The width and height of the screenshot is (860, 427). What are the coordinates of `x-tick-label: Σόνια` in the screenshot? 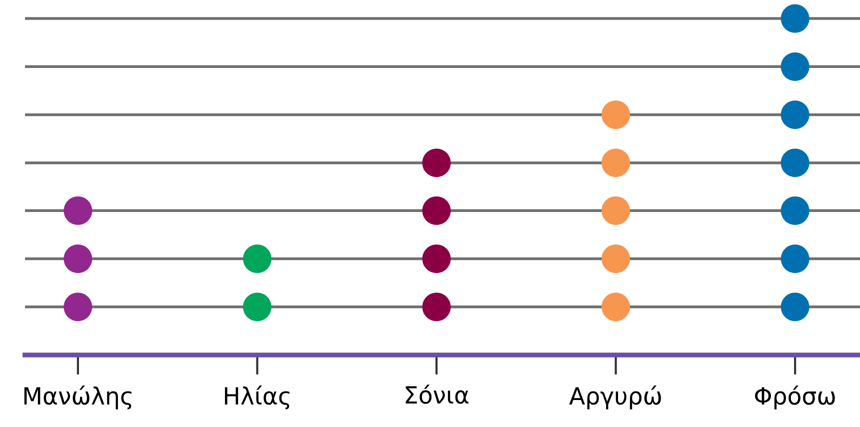 It's located at (437, 394).